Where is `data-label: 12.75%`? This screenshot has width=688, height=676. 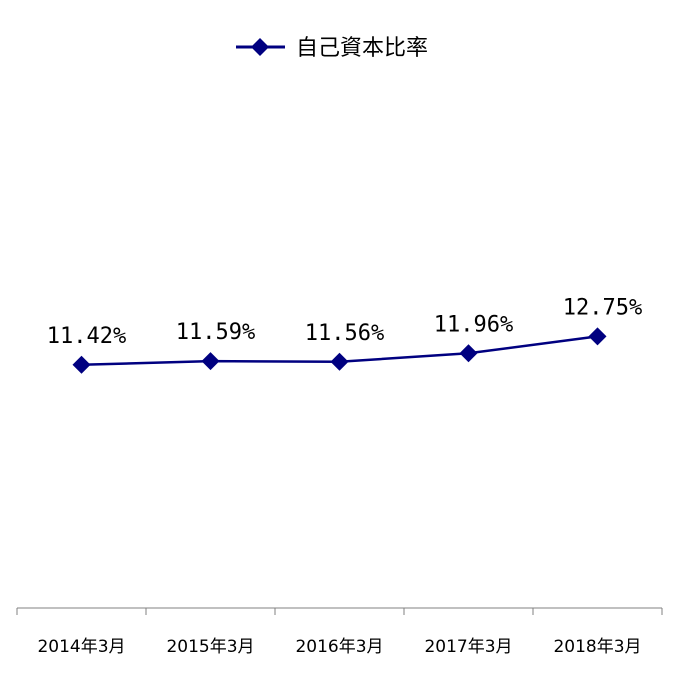 data-label: 12.75% is located at coordinates (602, 307).